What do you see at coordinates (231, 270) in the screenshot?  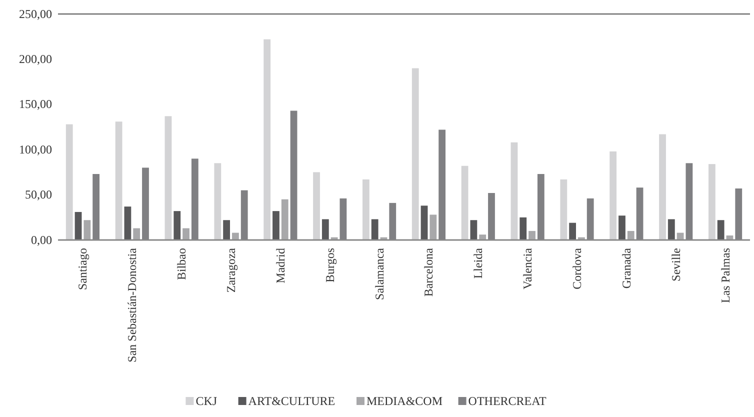 I see `x-tick-label: Zaragoza` at bounding box center [231, 270].